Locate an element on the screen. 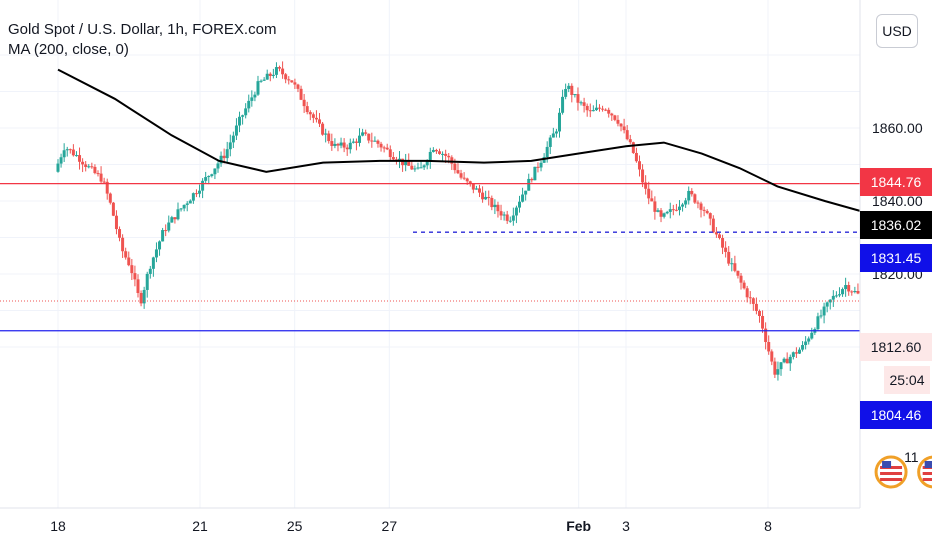 Image resolution: width=932 pixels, height=550 pixels. currency-button: USD is located at coordinates (897, 31).